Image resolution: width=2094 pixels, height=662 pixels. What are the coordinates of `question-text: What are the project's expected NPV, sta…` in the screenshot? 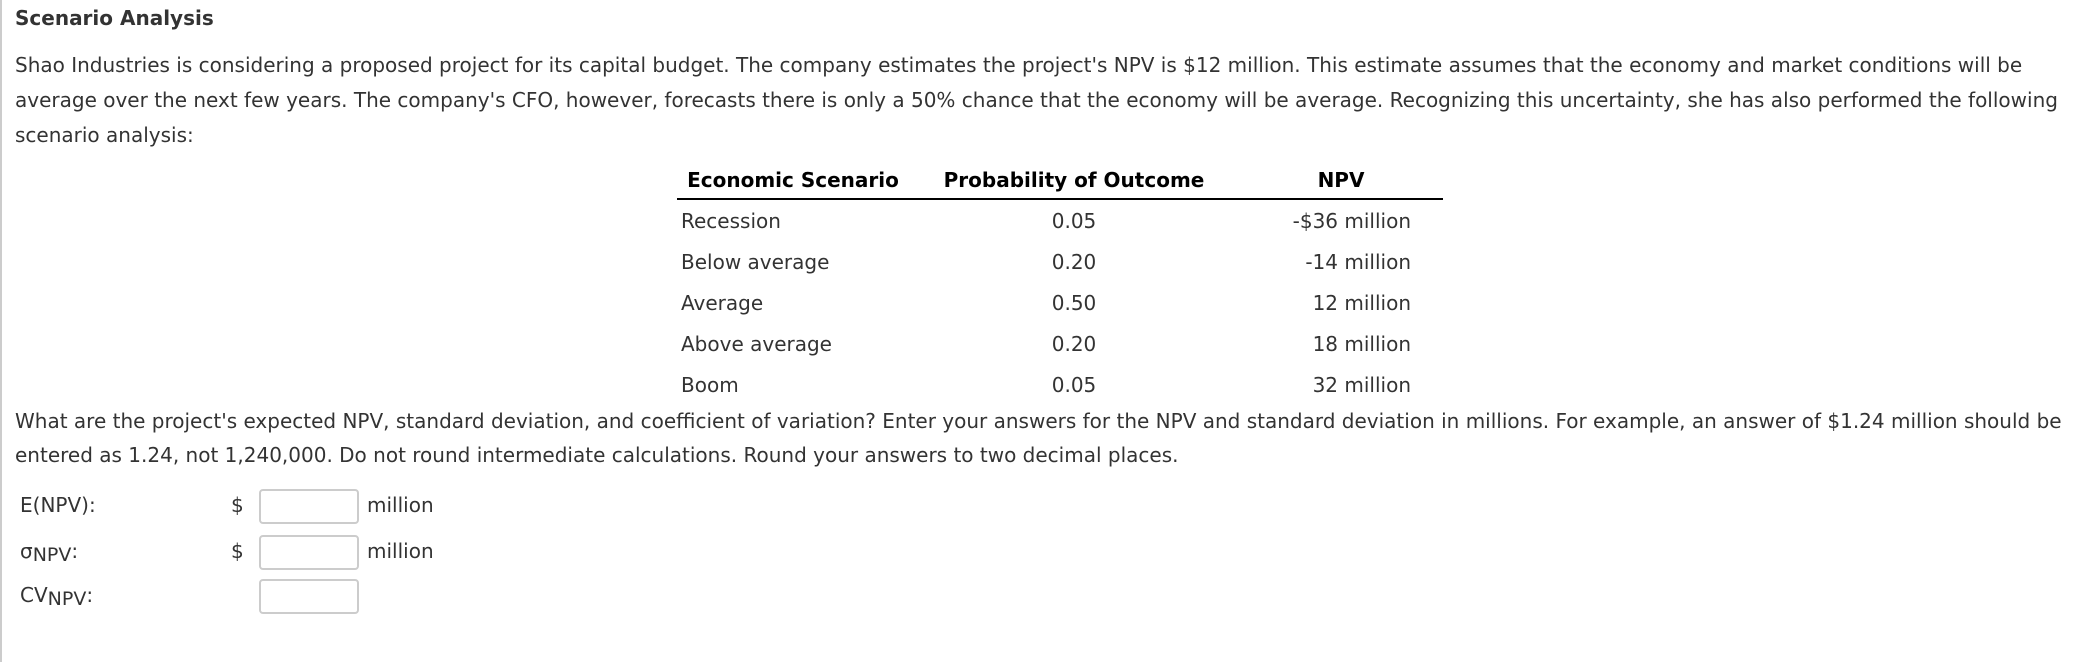 It's located at (1038, 438).